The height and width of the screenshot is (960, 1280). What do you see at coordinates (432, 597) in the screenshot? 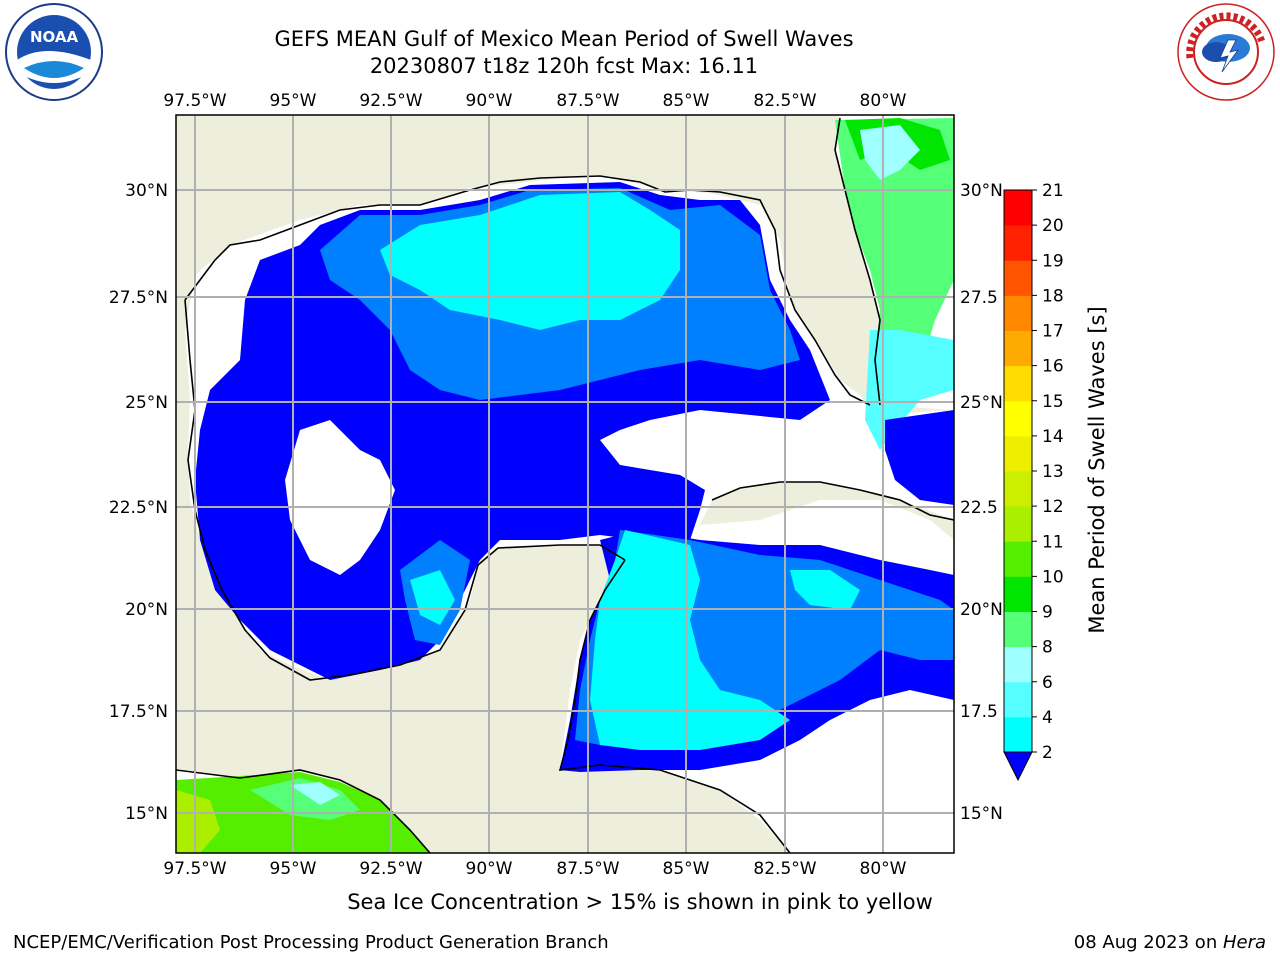
I see `swell-6s-bay` at bounding box center [432, 597].